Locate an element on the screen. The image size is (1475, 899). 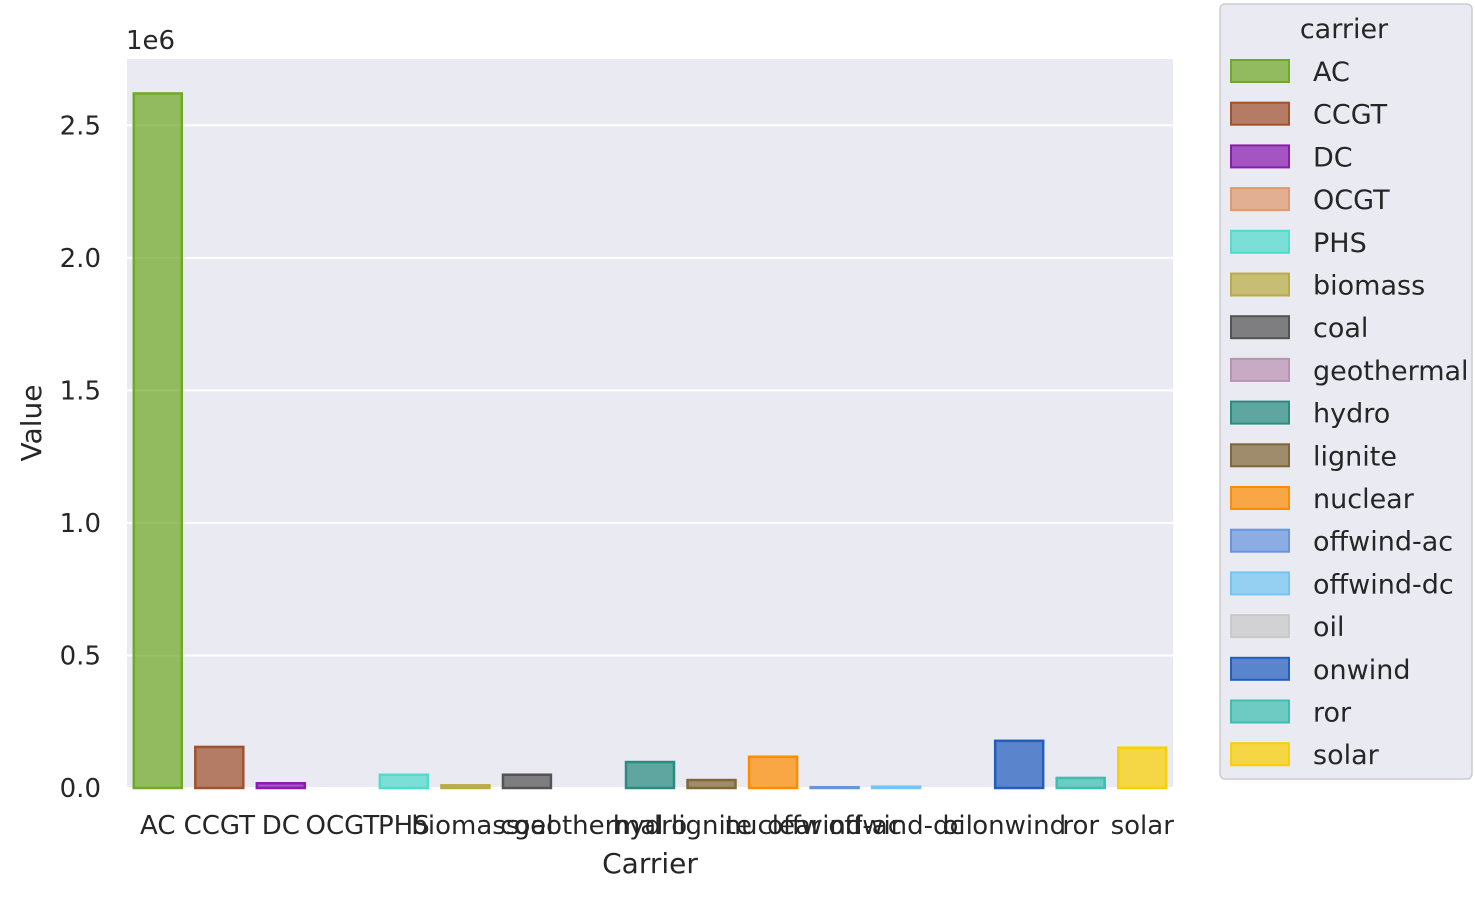
legend-label: OCGT is located at coordinates (1351, 200).